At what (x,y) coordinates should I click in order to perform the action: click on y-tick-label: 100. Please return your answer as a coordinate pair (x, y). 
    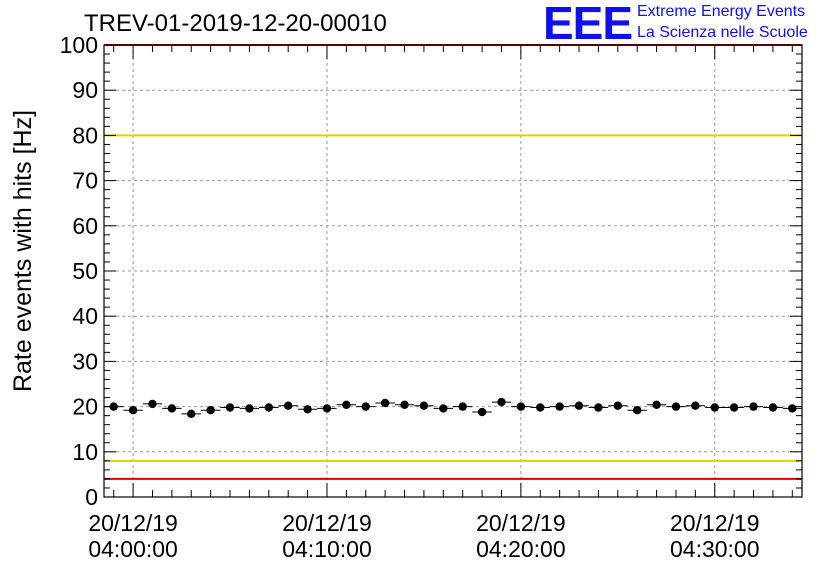
    Looking at the image, I should click on (79, 45).